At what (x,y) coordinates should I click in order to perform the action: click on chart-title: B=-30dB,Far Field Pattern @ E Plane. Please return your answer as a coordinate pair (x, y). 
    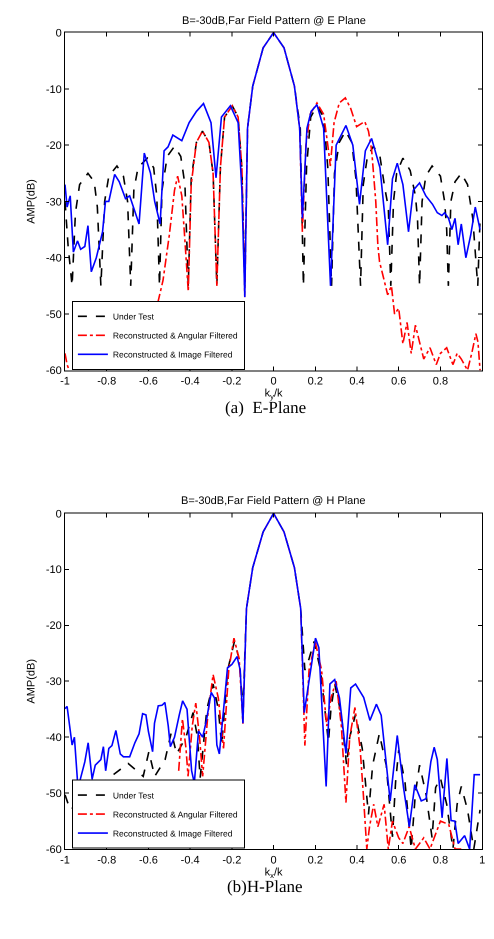
    Looking at the image, I should click on (274, 21).